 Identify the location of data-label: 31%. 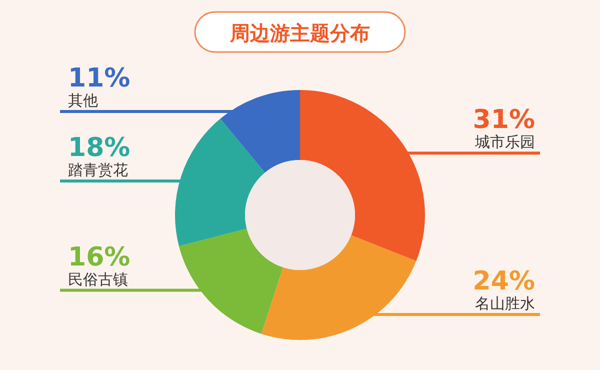
(503, 120).